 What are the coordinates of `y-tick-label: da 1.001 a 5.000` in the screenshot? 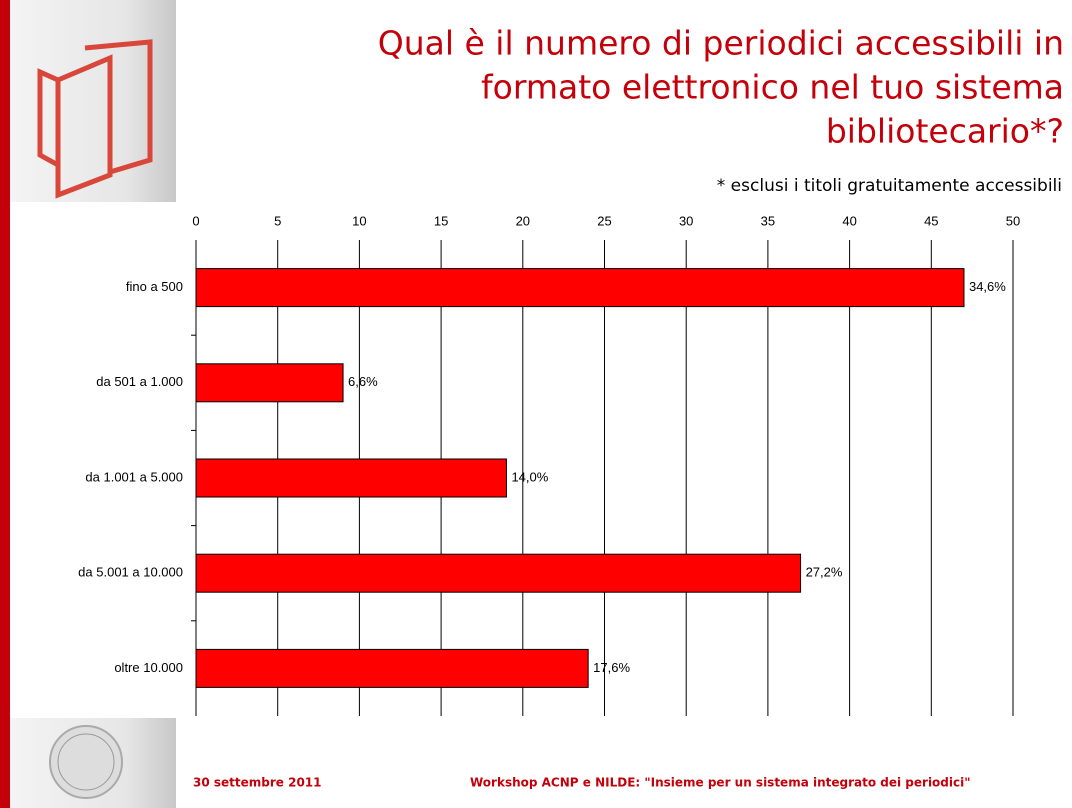 It's located at (134, 476).